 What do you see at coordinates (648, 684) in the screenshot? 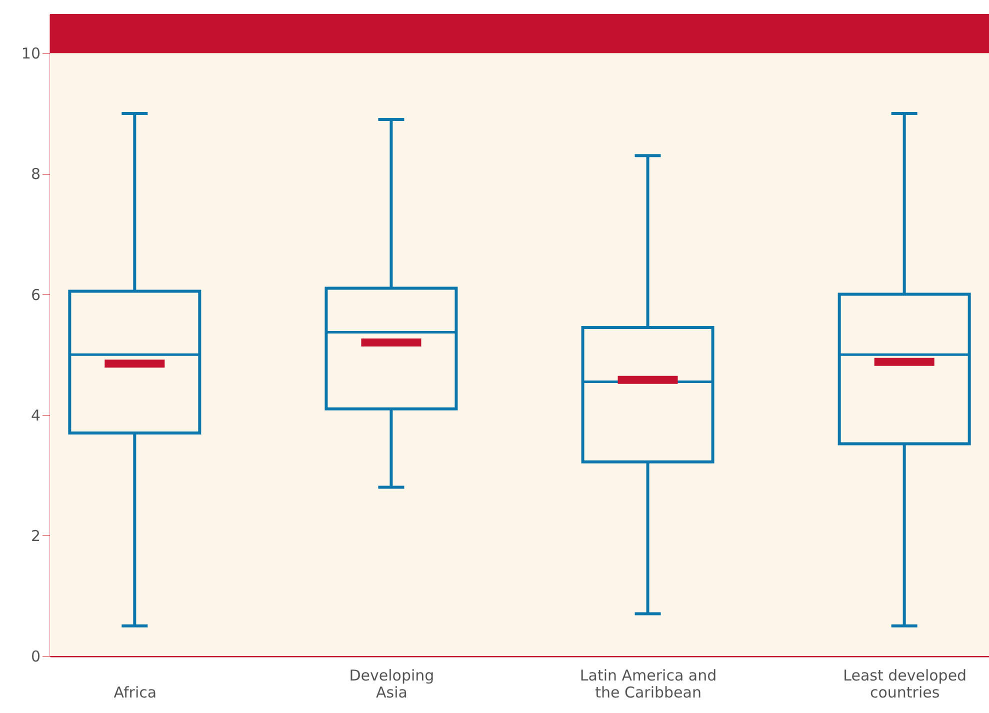
I see `x-tick-label: Latin America and the Caribbean` at bounding box center [648, 684].